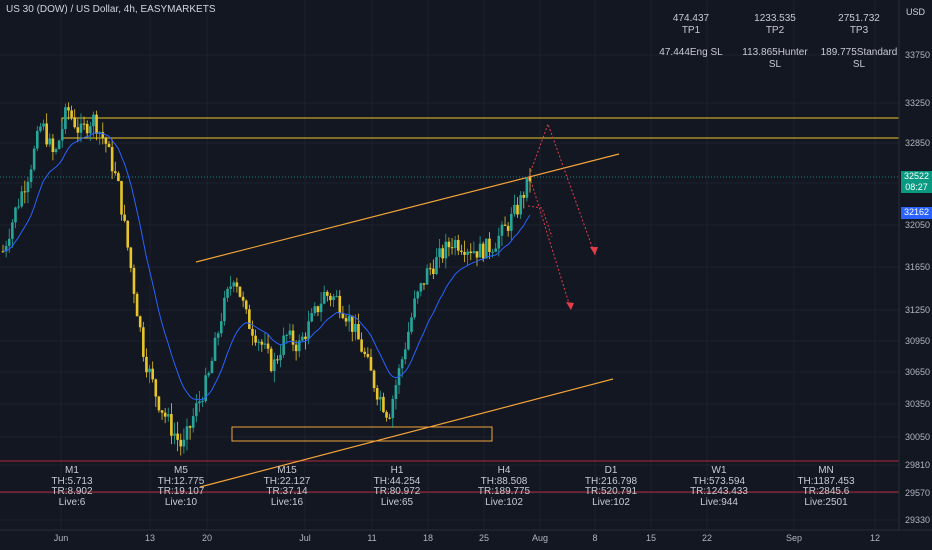  Describe the element at coordinates (484, 538) in the screenshot. I see `x-tick-label: 25` at that location.